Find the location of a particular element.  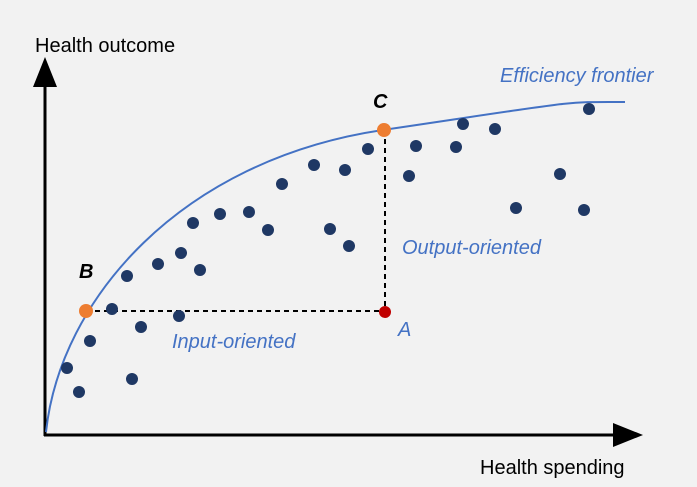

y-axis-label: Health outcome is located at coordinates (105, 46).